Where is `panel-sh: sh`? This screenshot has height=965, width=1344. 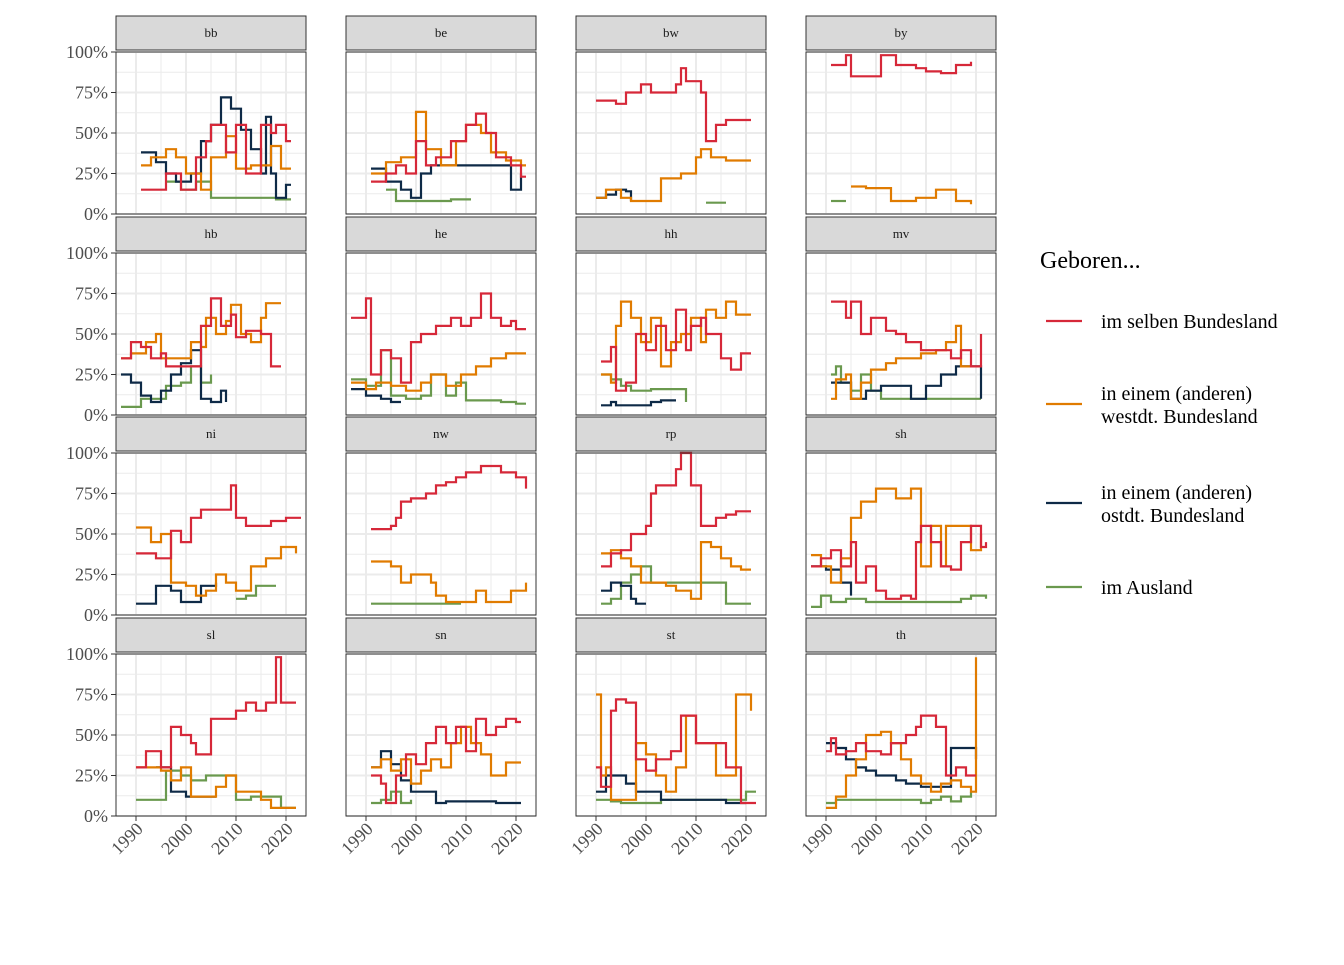 panel-sh: sh is located at coordinates (901, 516).